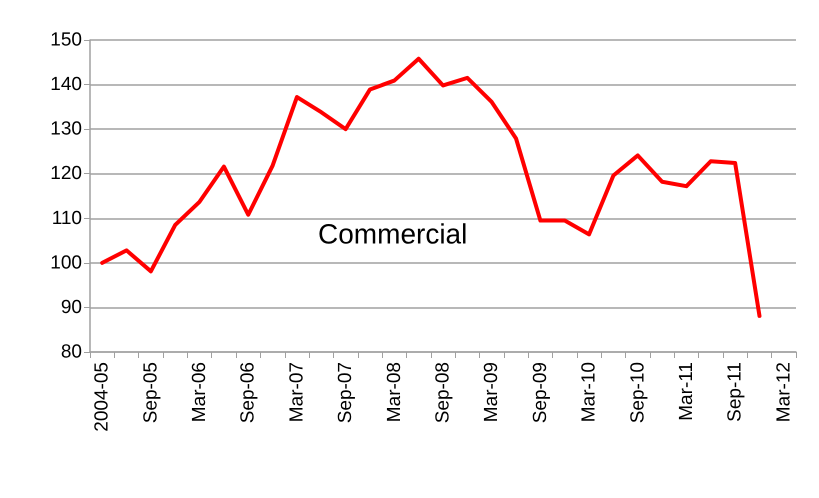 Image resolution: width=819 pixels, height=498 pixels. What do you see at coordinates (345, 393) in the screenshot?
I see `x-tick-label: Sep-07` at bounding box center [345, 393].